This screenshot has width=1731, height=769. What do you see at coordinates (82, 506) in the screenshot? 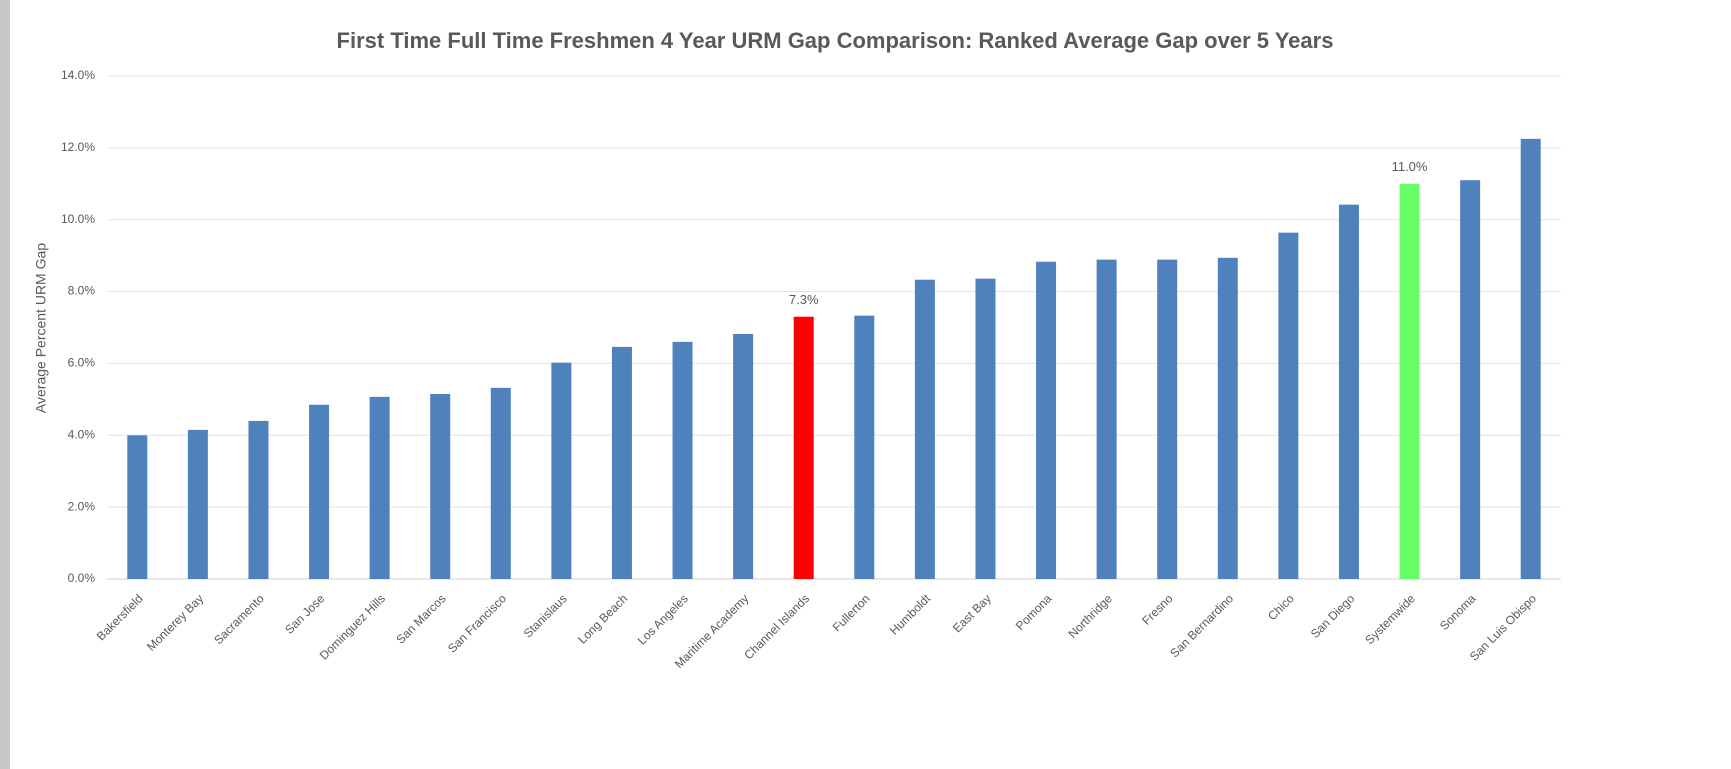
I see `y-tick-label: 2.0%` at bounding box center [82, 506].